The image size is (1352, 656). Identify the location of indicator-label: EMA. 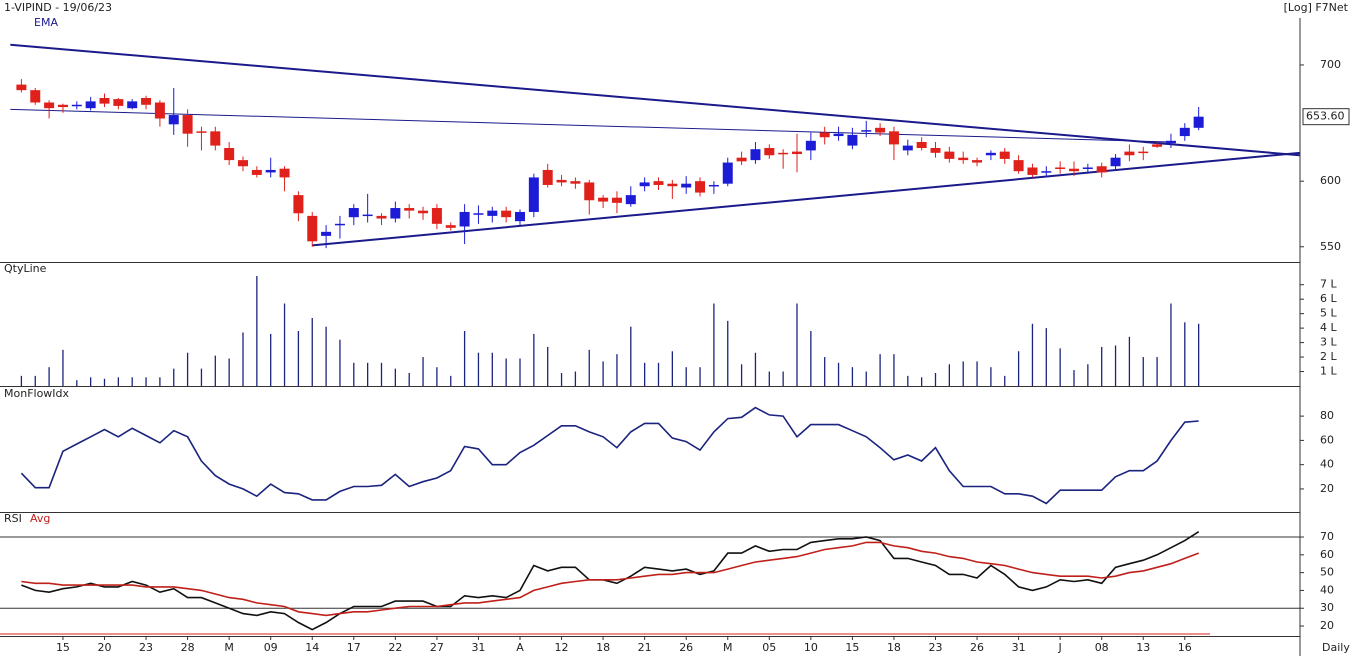
(46, 22).